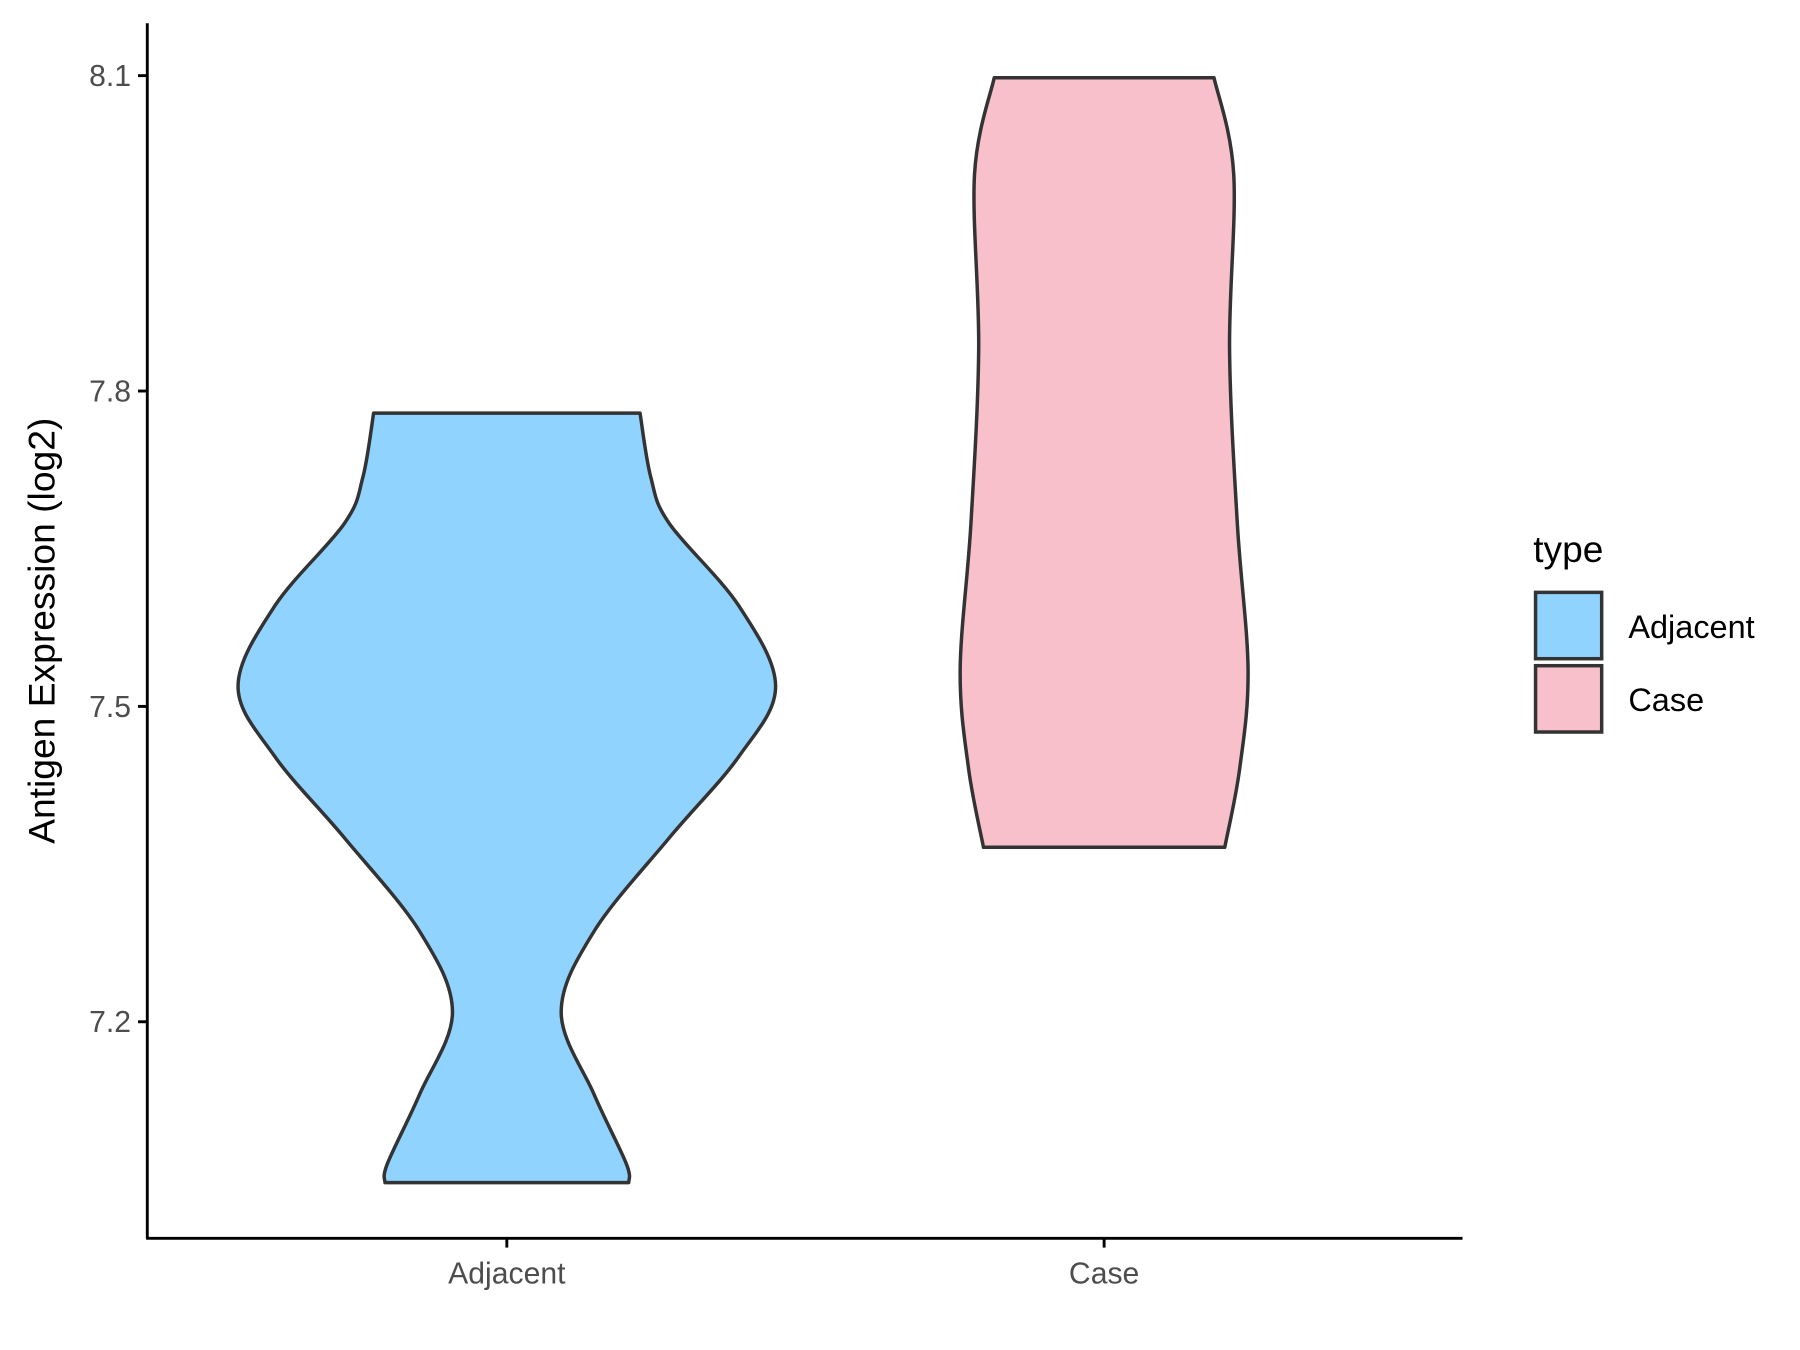 This screenshot has height=1350, width=1800. What do you see at coordinates (110, 1022) in the screenshot?
I see `y-tick-label: 7.2` at bounding box center [110, 1022].